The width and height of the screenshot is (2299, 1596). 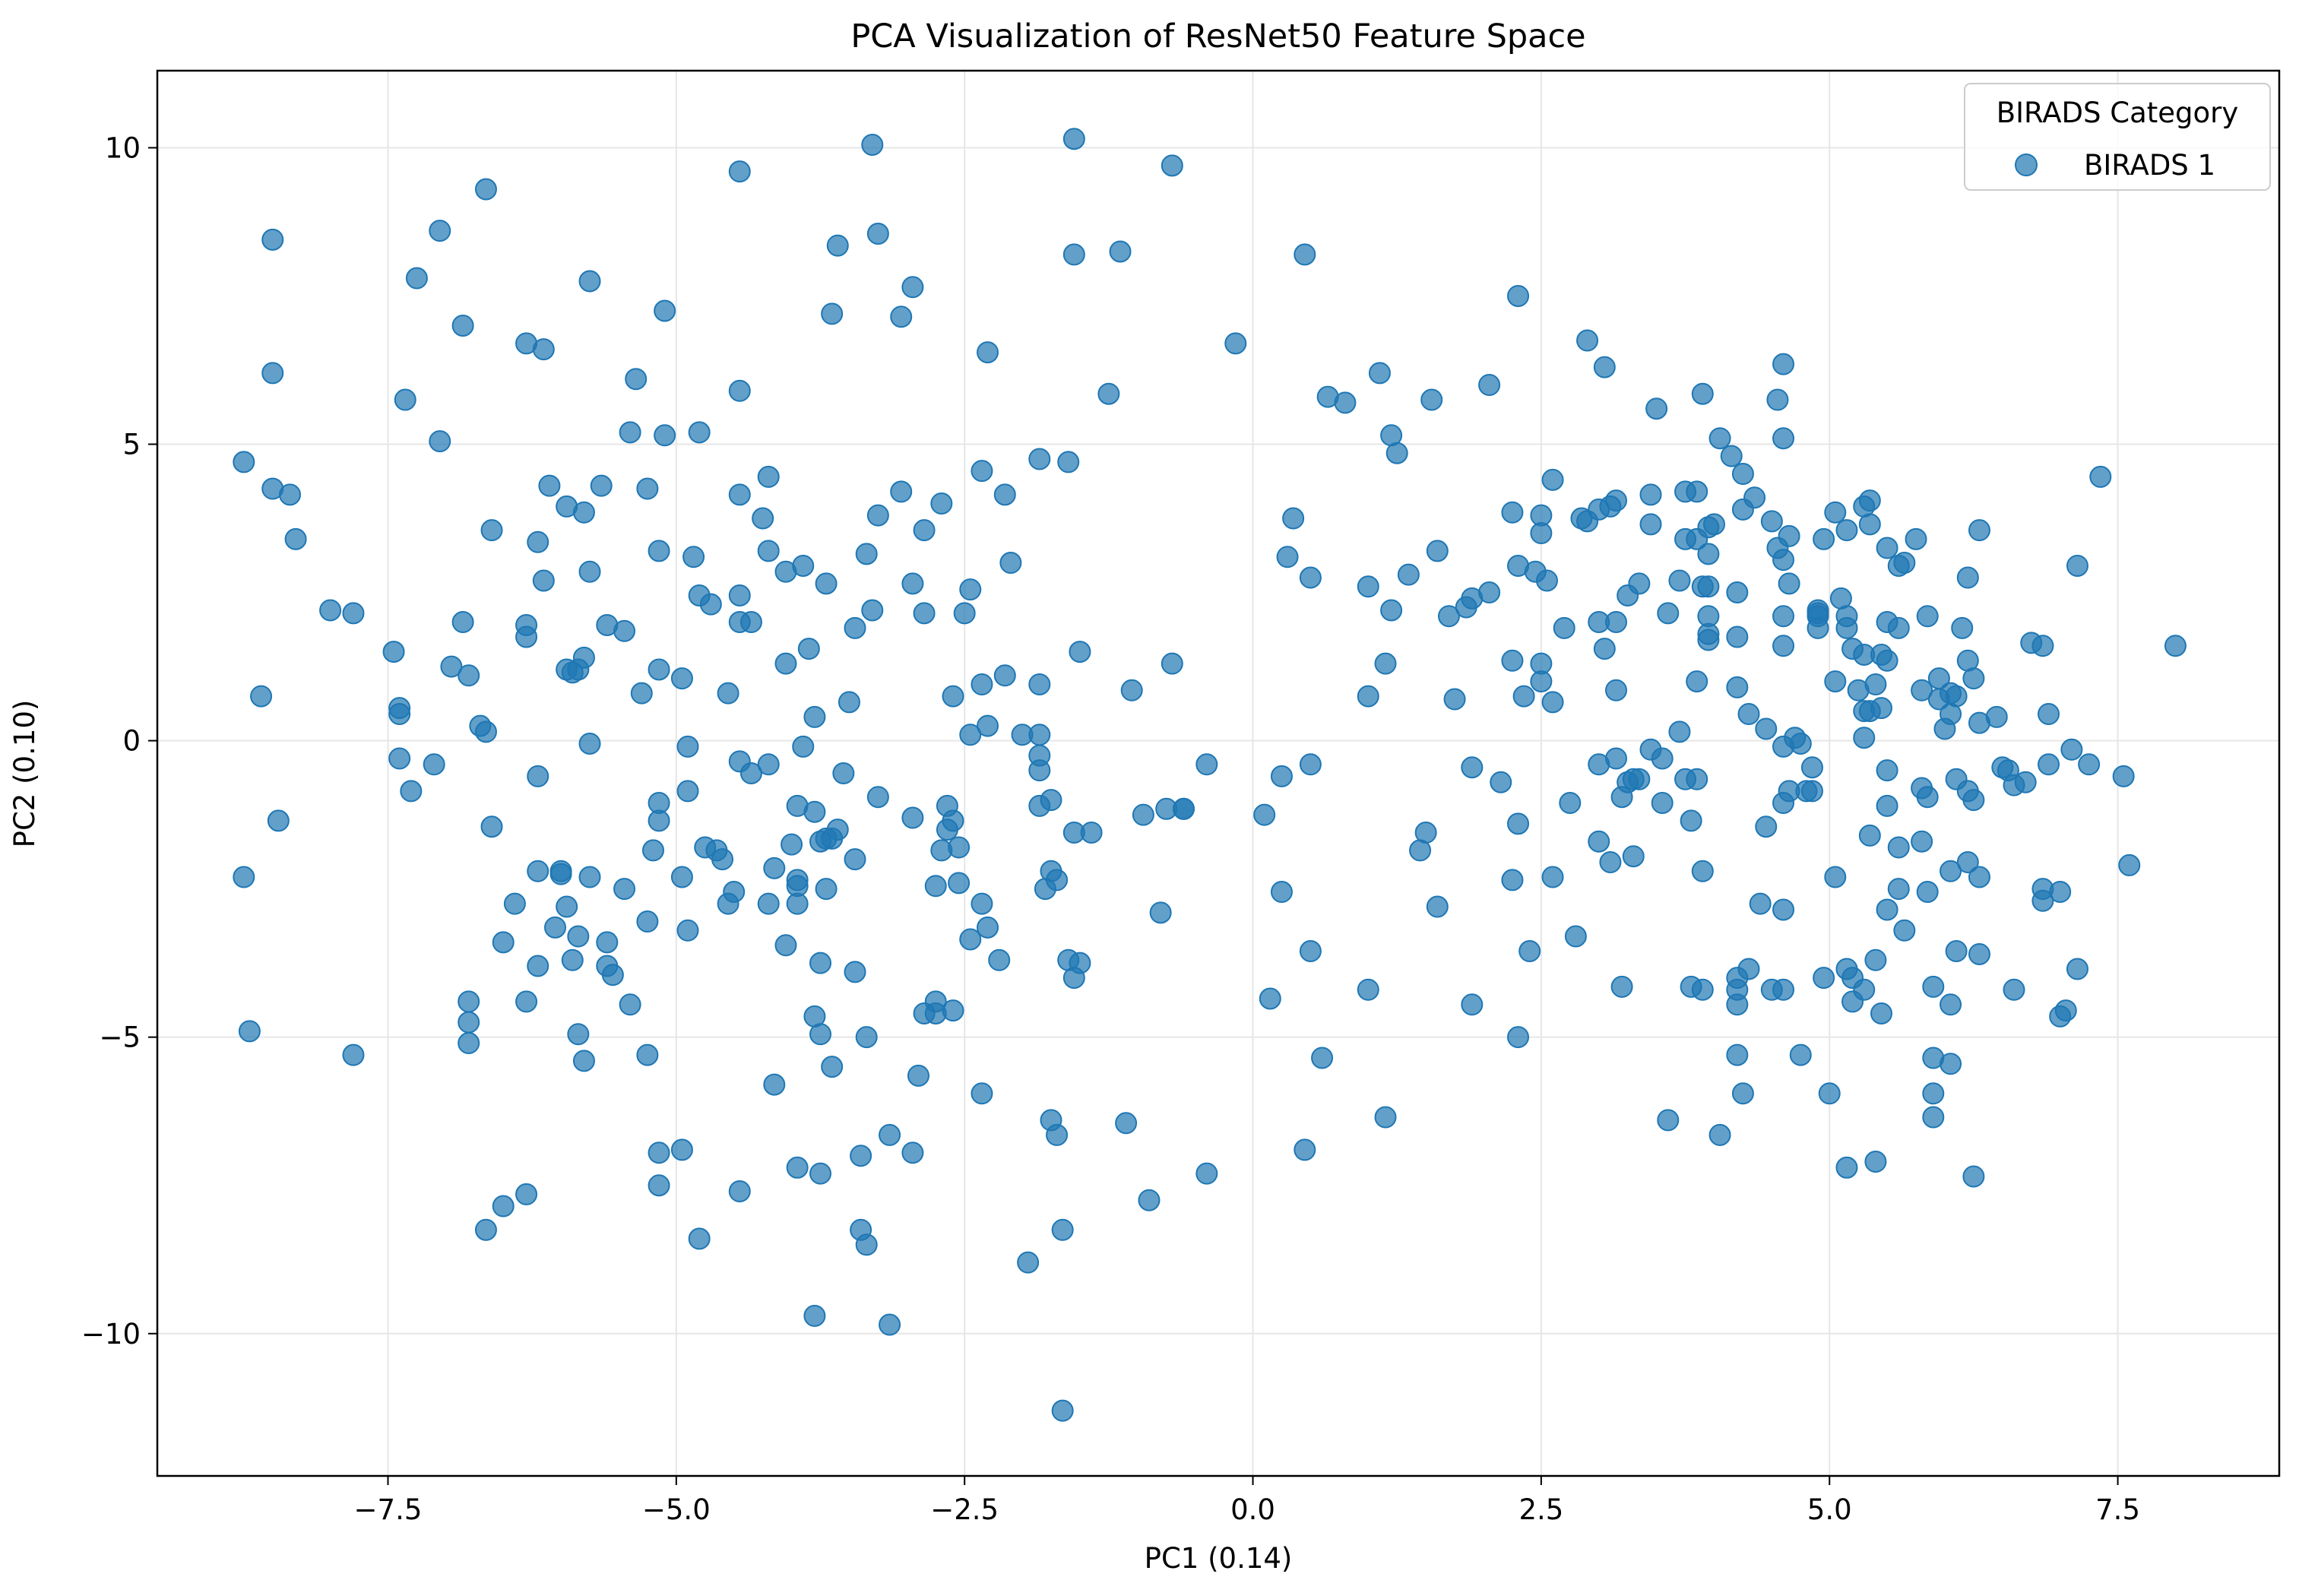 What do you see at coordinates (2117, 137) in the screenshot?
I see `legend-box` at bounding box center [2117, 137].